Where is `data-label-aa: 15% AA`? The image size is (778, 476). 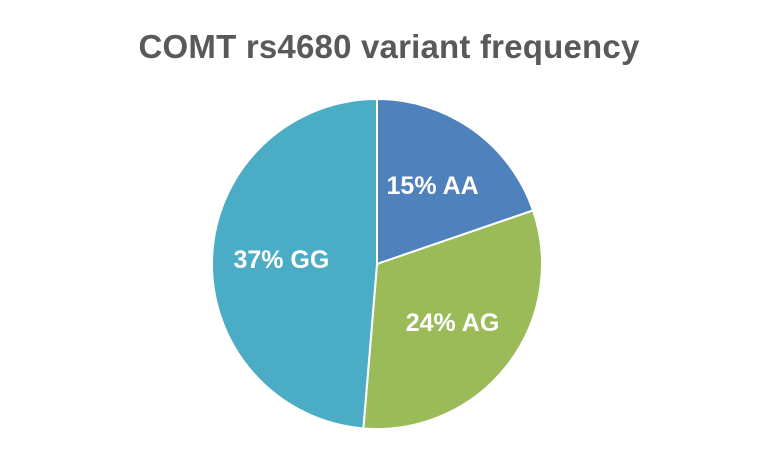
data-label-aa: 15% AA is located at coordinates (433, 186).